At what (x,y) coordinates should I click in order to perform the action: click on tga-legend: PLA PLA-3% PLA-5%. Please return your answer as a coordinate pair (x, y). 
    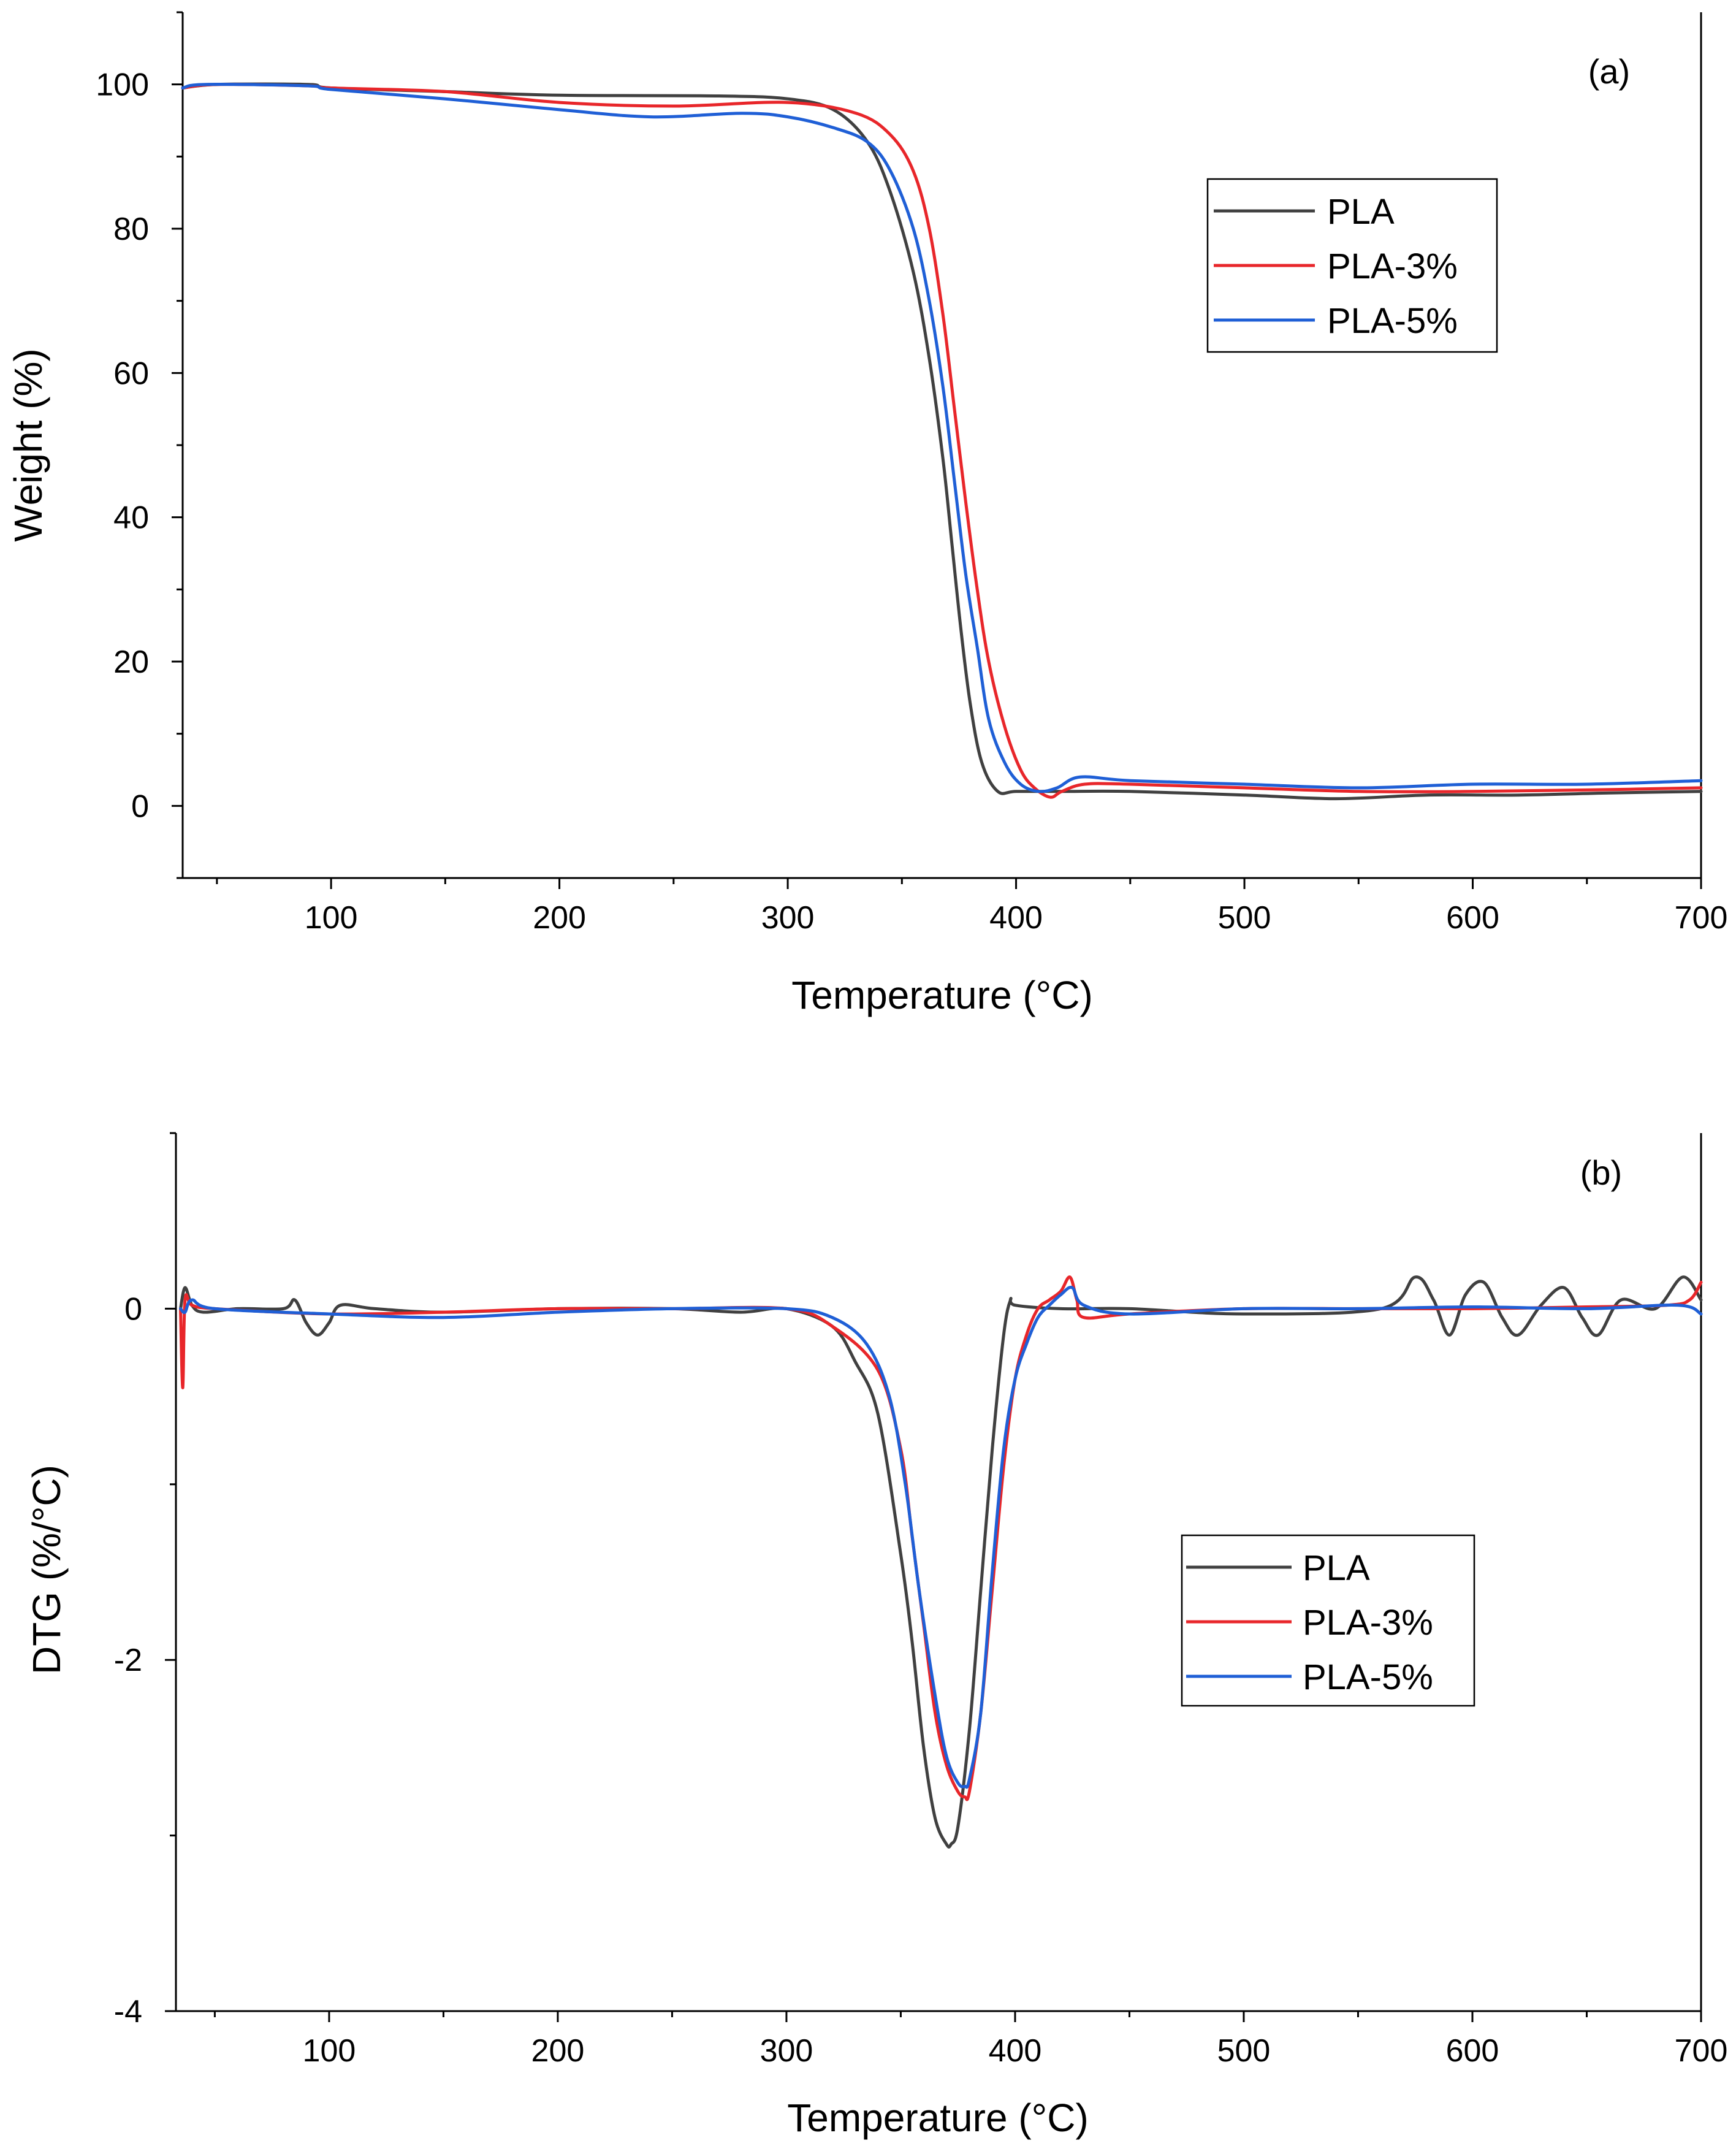
    Looking at the image, I should click on (1352, 265).